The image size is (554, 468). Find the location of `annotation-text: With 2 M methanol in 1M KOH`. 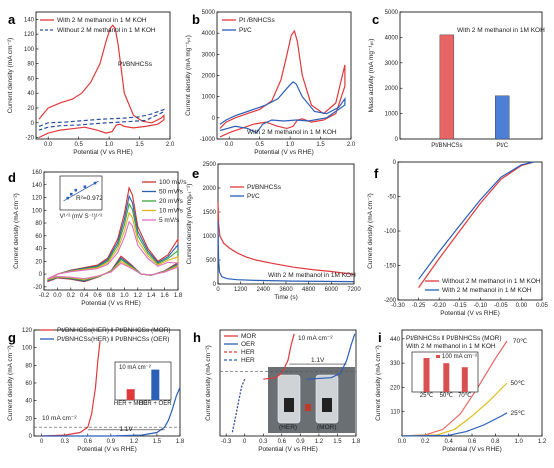

annotation-text: With 2 M methanol in 1M KOH is located at coordinates (312, 275).